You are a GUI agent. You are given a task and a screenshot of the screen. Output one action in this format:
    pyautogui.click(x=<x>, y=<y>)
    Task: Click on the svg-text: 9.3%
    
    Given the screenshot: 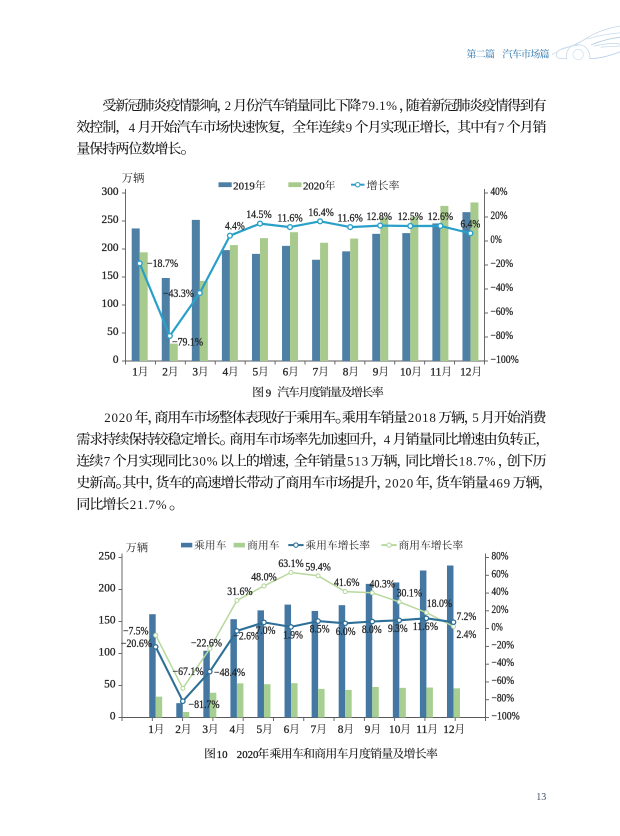 What is the action you would take?
    pyautogui.click(x=398, y=629)
    